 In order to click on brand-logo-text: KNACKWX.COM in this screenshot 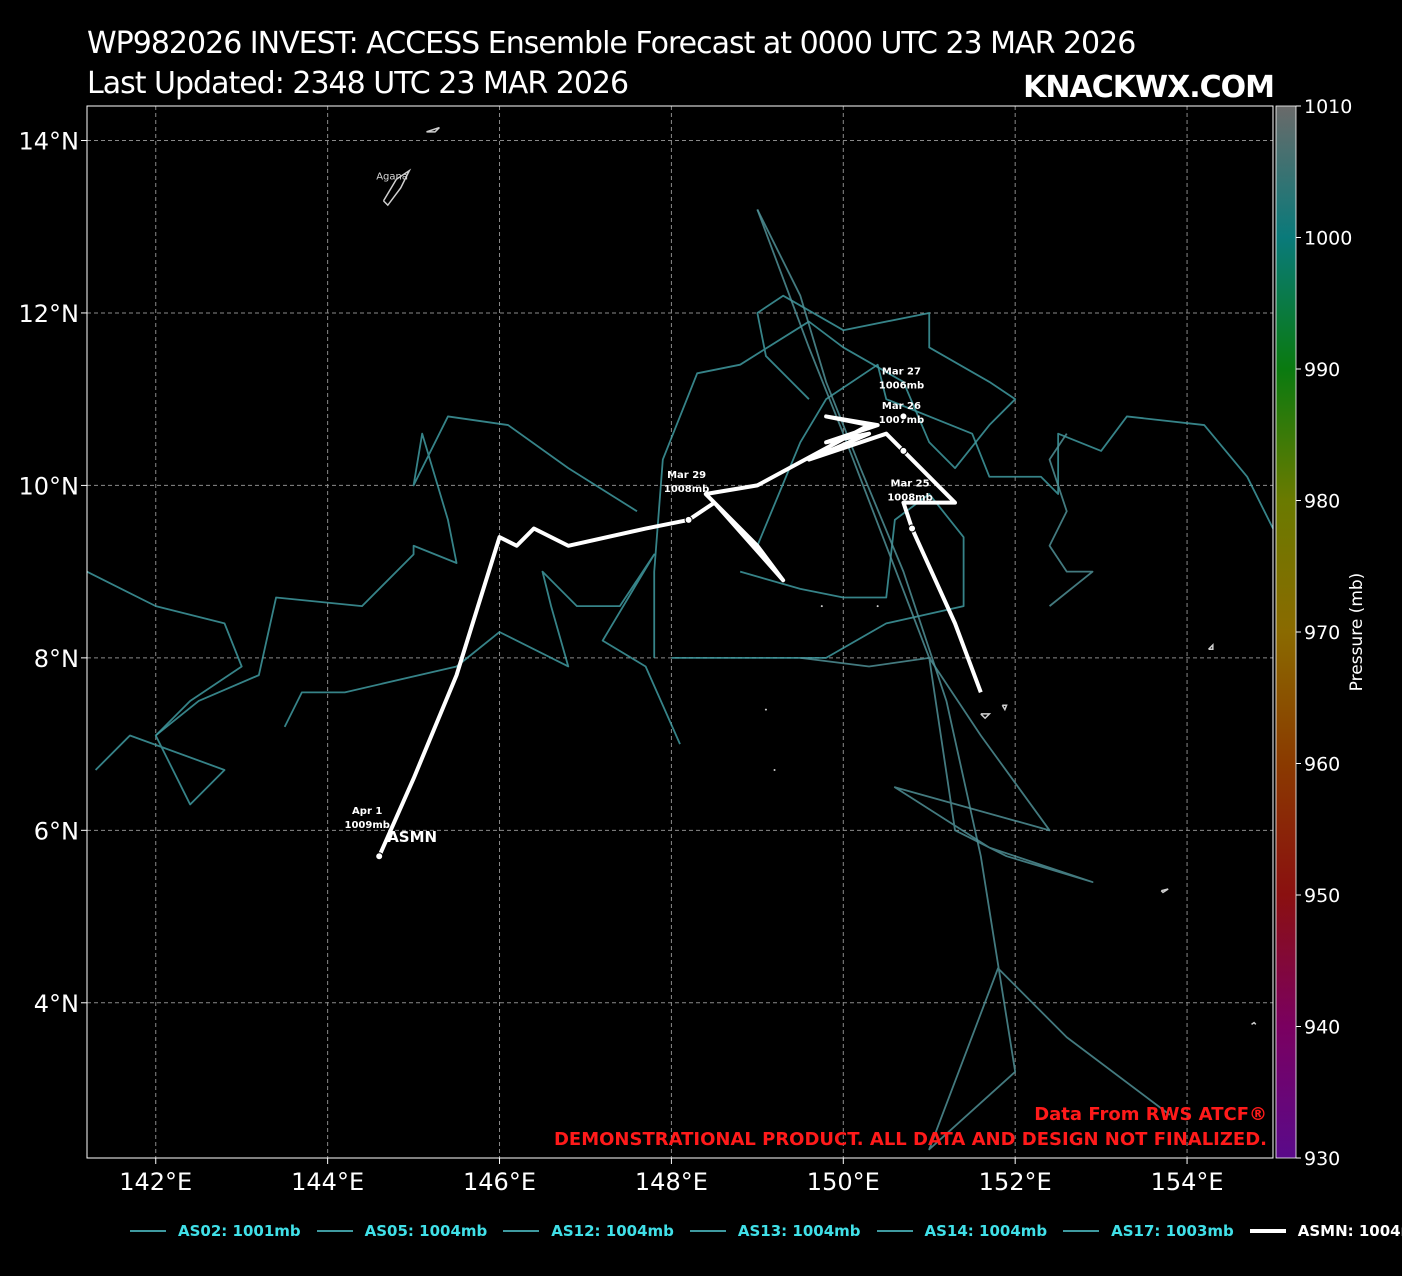, I will do `click(1149, 87)`.